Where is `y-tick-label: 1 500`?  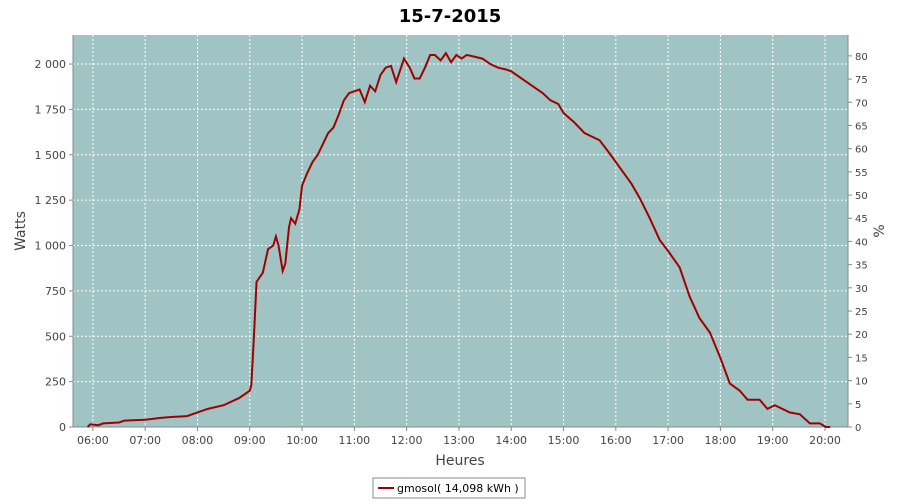
y-tick-label: 1 500 is located at coordinates (51, 155).